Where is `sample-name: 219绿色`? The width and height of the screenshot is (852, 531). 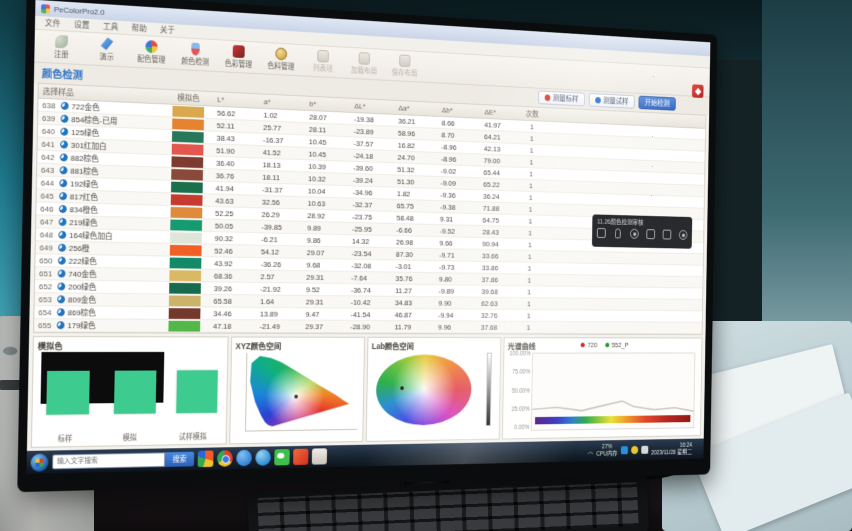
sample-name: 219绿色 is located at coordinates (83, 222).